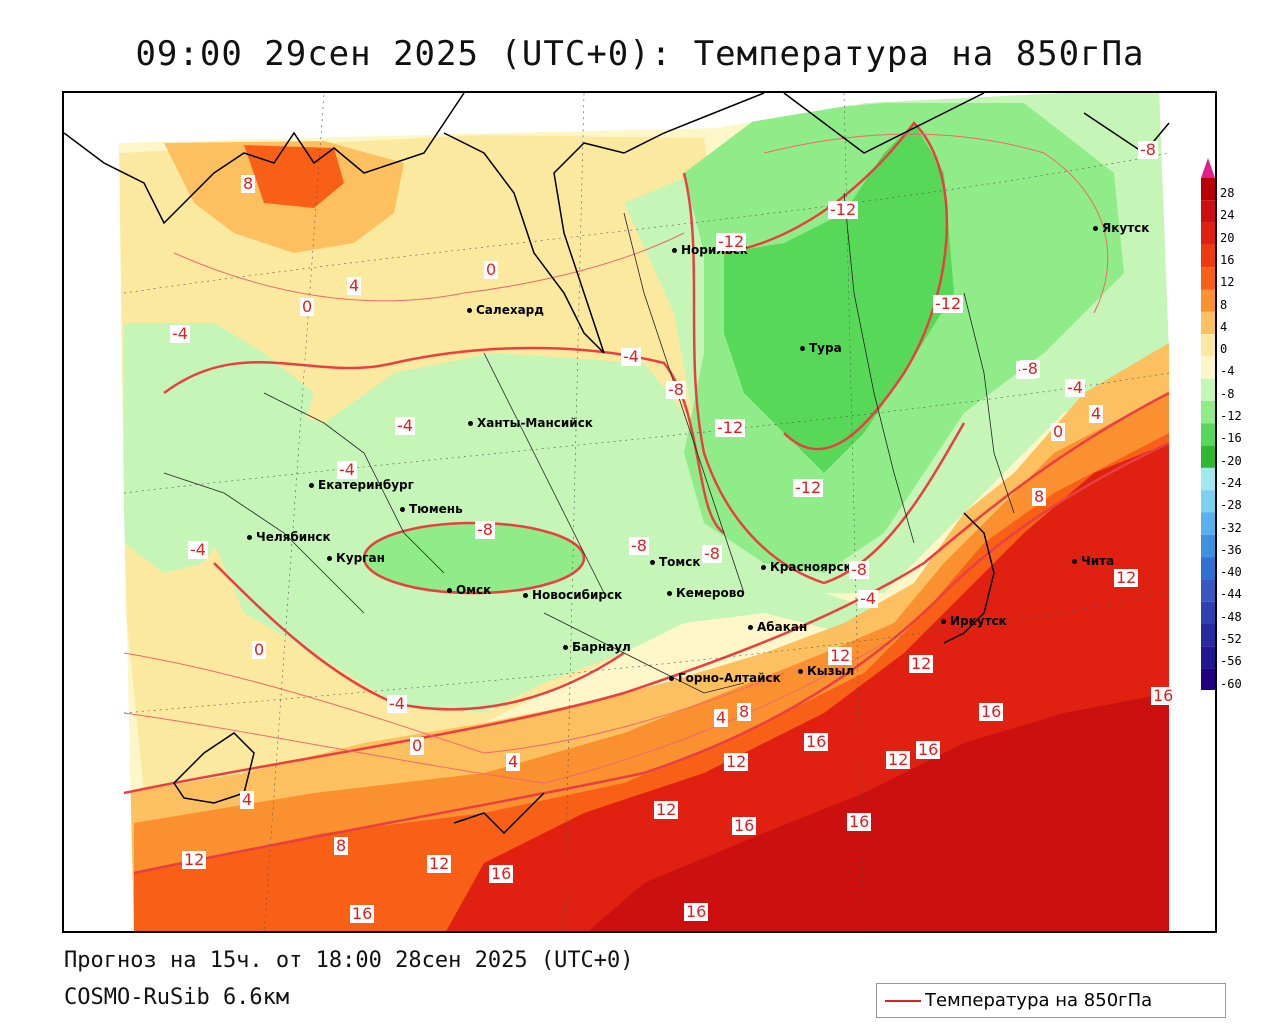 Image resolution: width=1280 pixels, height=1024 pixels. Describe the element at coordinates (530, 423) in the screenshot. I see `city-label: Ханты-Мансийск` at that location.